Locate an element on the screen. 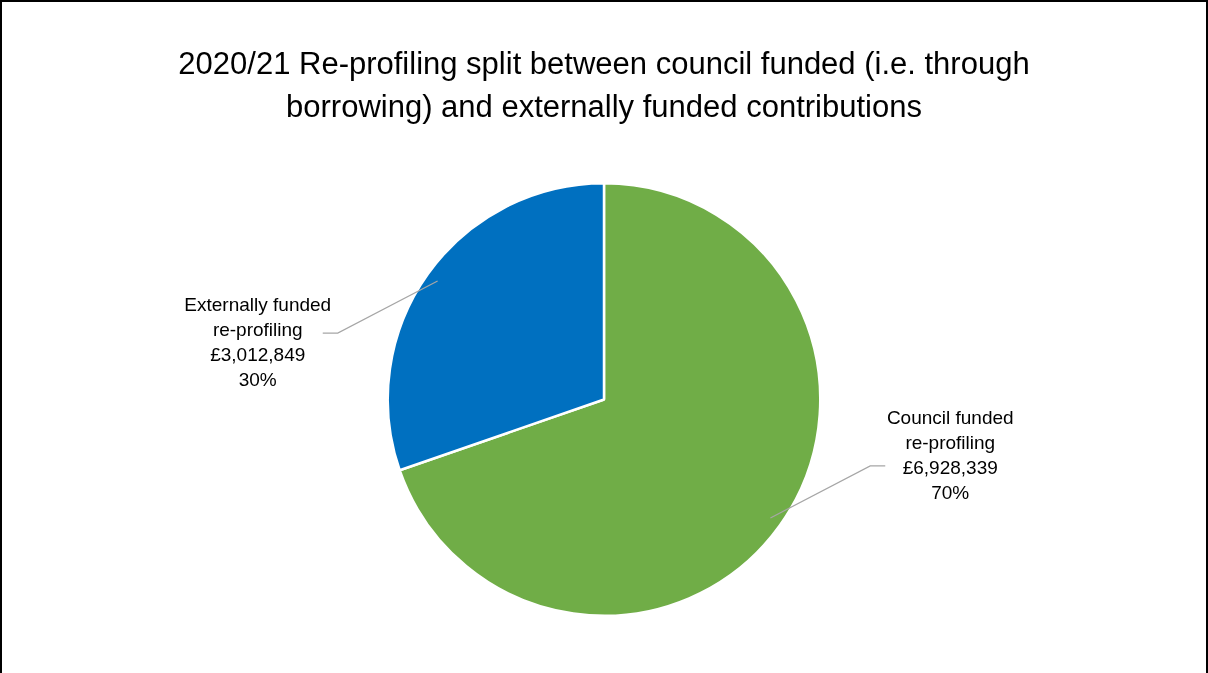  slice-label: Council funded re-profiling is located at coordinates (950, 429).